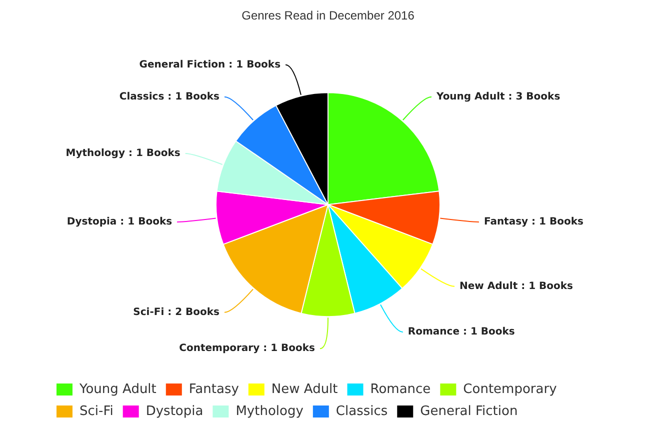 Image resolution: width=656 pixels, height=437 pixels. I want to click on legend-label: Sci-Fi, so click(97, 411).